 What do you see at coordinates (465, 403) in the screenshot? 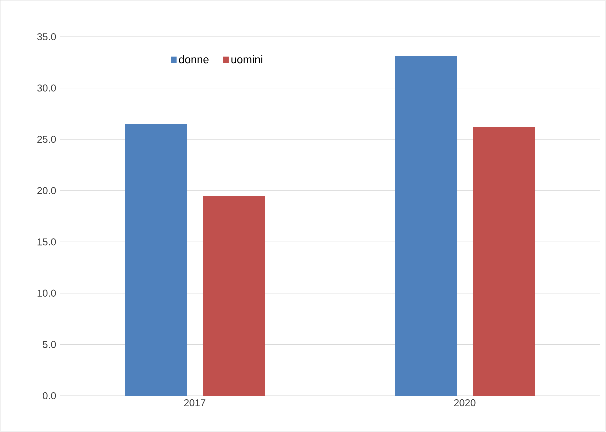
I see `x-tick-label: 2020` at bounding box center [465, 403].